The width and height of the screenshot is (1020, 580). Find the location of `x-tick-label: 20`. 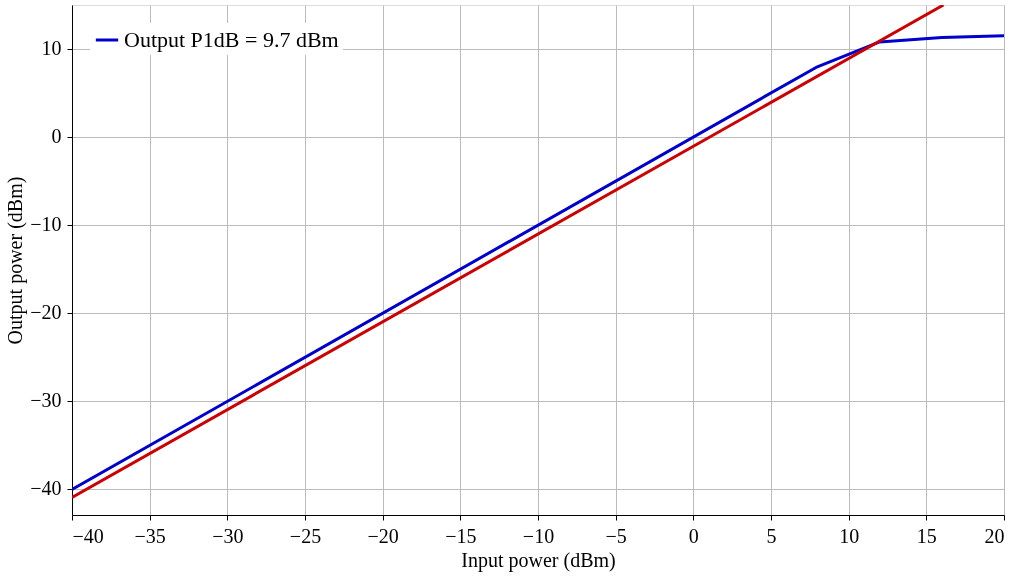

x-tick-label: 20 is located at coordinates (994, 535).